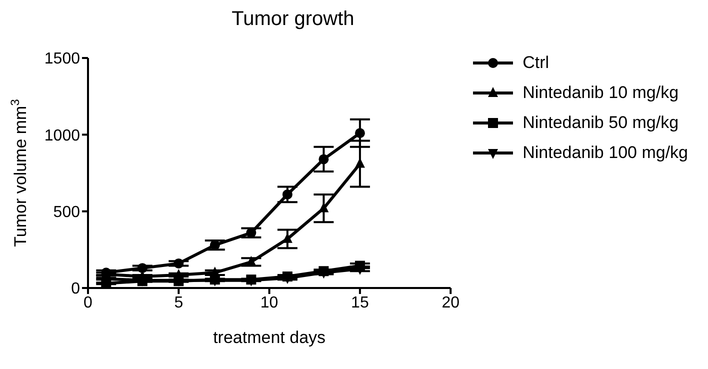 The width and height of the screenshot is (708, 369). I want to click on legend-label: Ctrl, so click(536, 63).